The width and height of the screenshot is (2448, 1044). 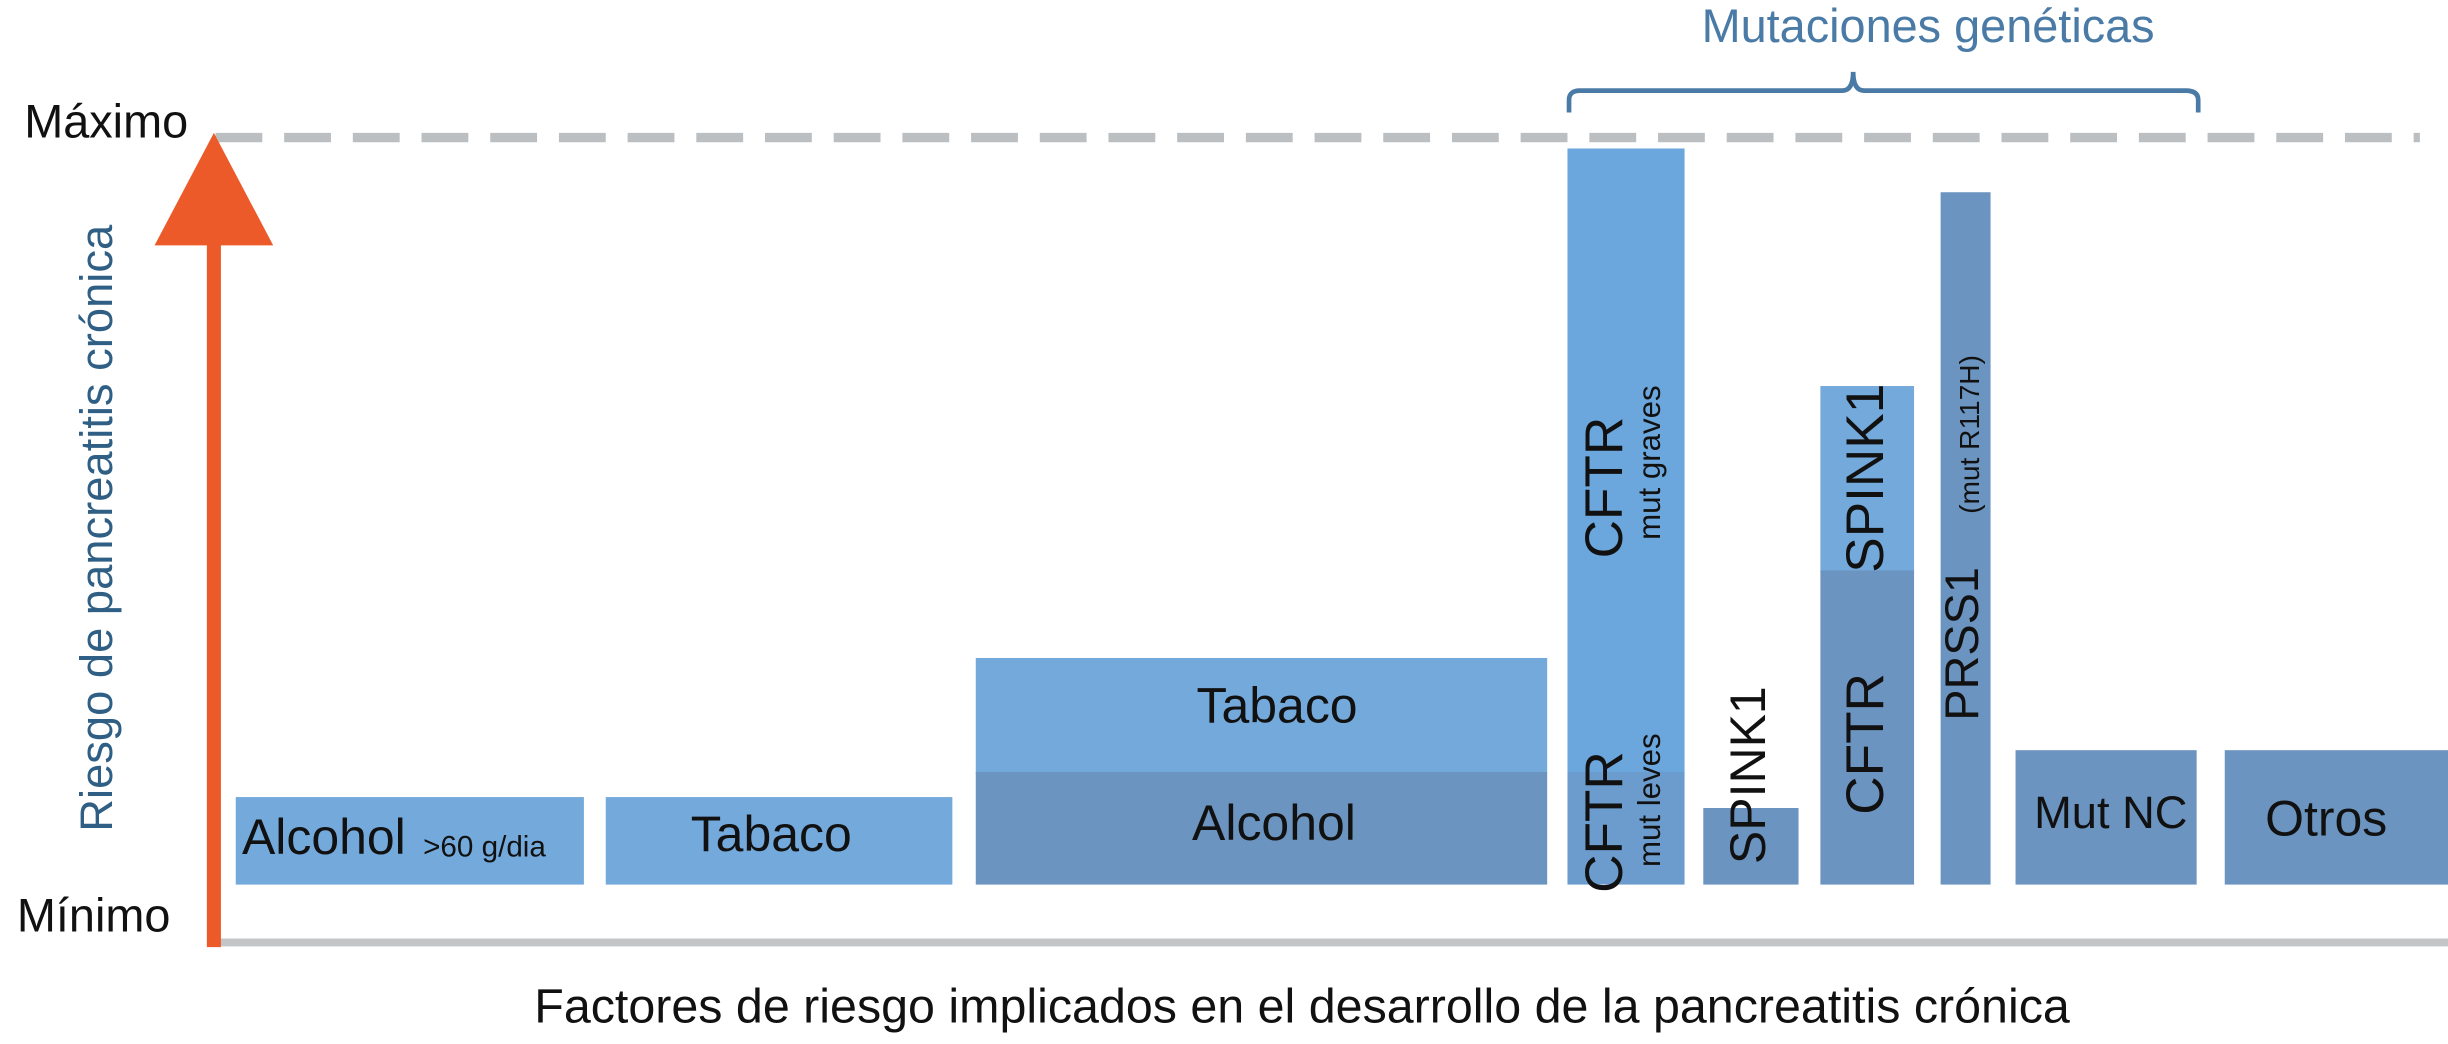 I want to click on block-label: Otros, so click(x=2326, y=818).